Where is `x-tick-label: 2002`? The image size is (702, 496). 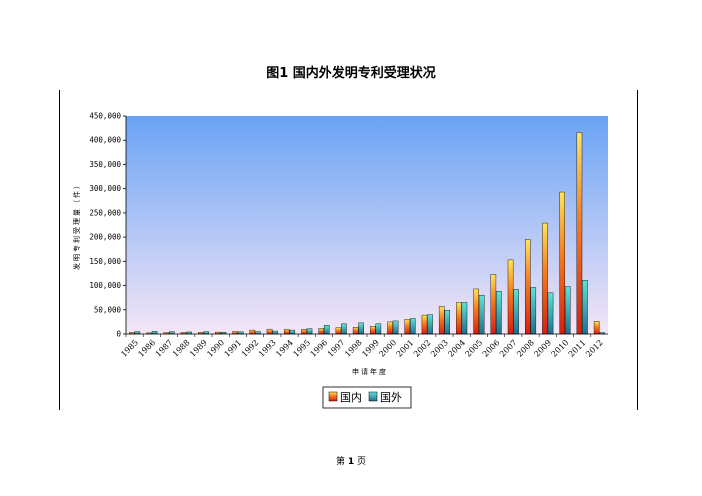 x-tick-label: 2002 is located at coordinates (422, 348).